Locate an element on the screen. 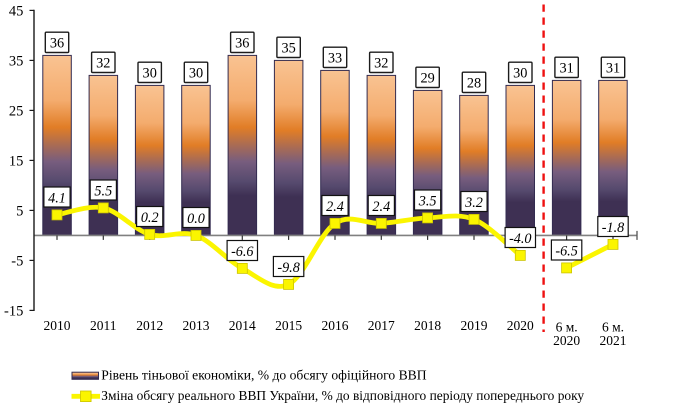 The height and width of the screenshot is (415, 677). svg-text: -1.8 is located at coordinates (613, 228).